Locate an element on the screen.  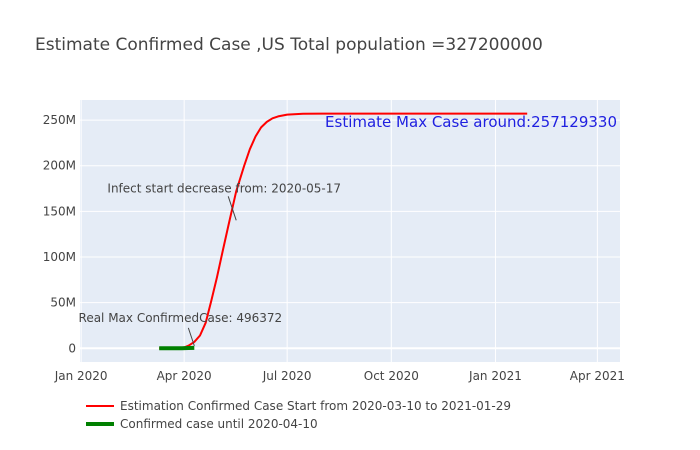
y-axis-ticks: 0 50M 100M 150M 200M 250M is located at coordinates (59, 234).